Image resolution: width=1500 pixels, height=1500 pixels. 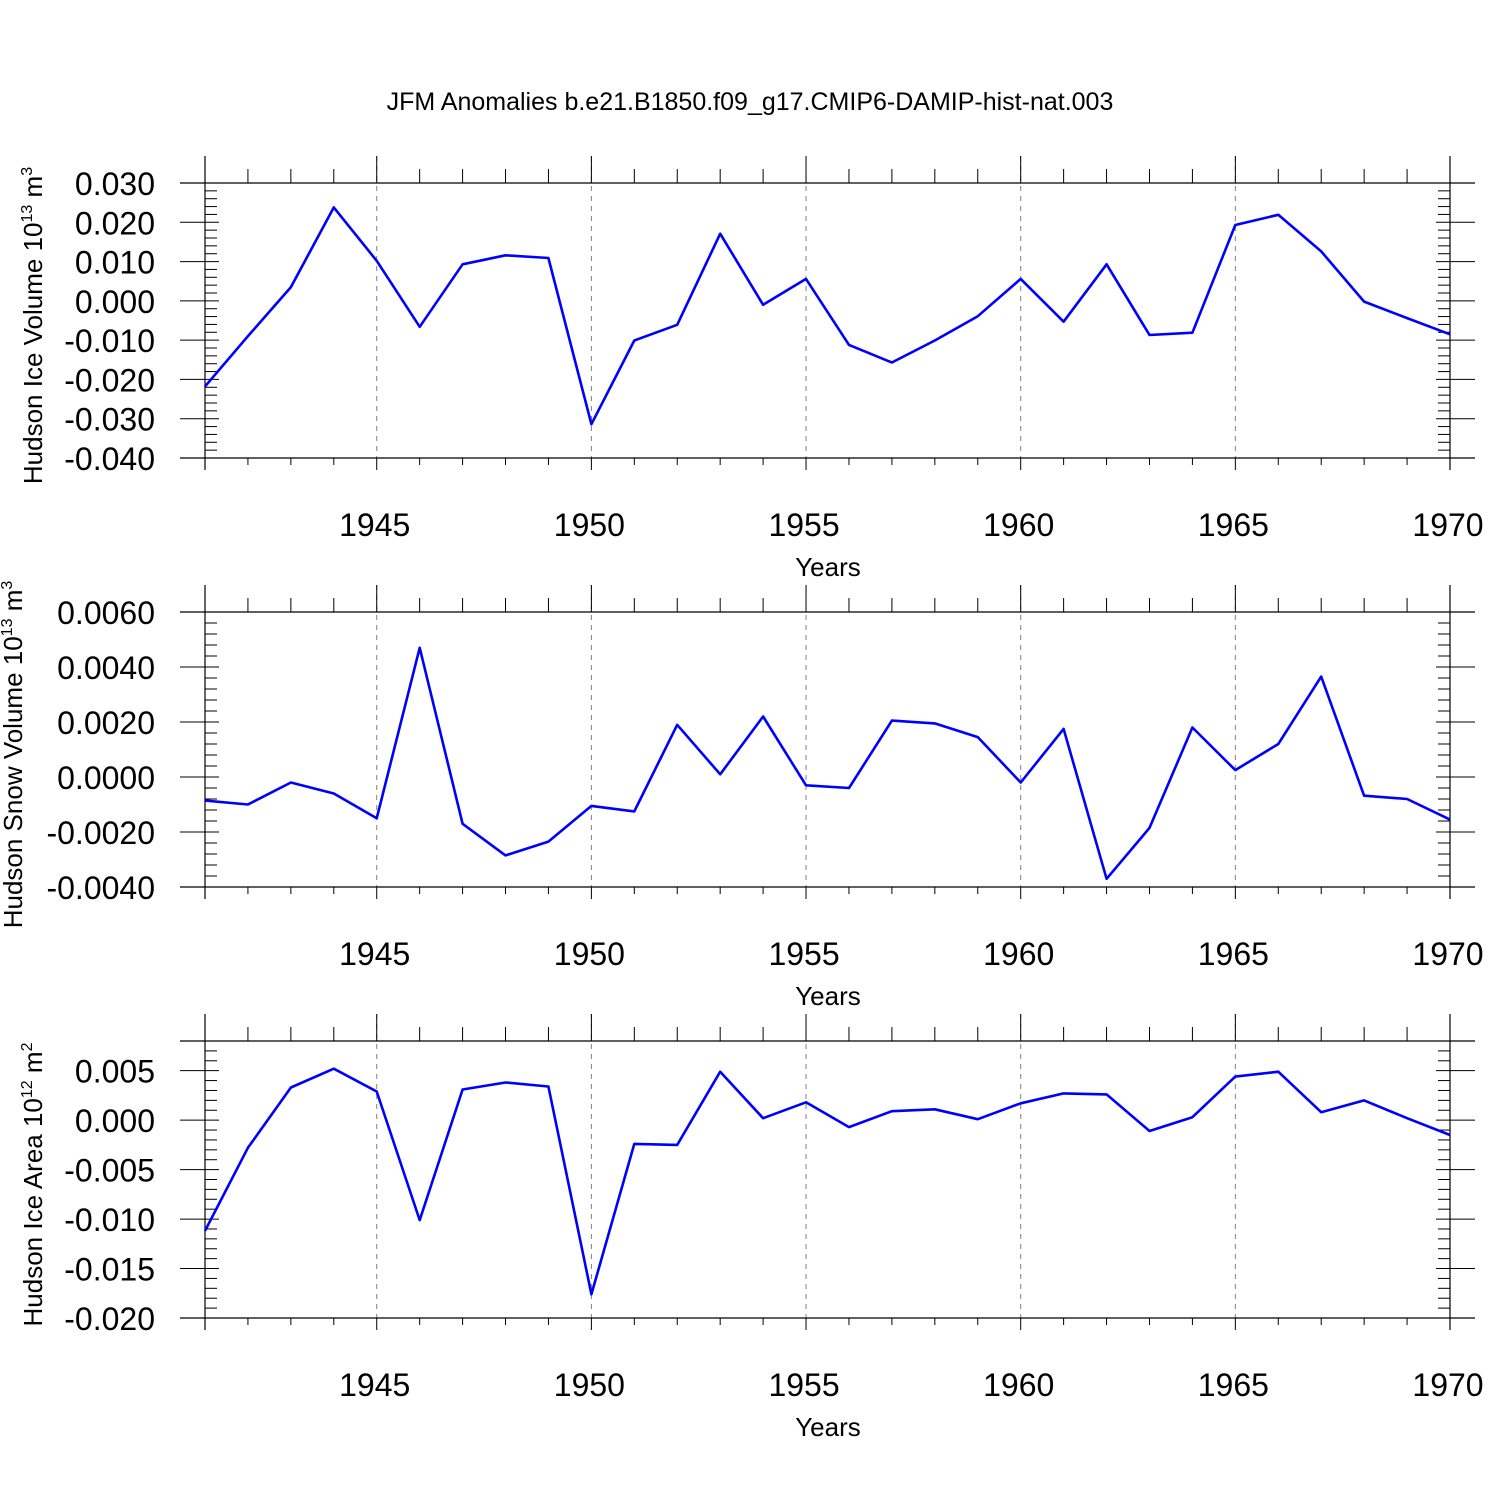 What do you see at coordinates (1018, 525) in the screenshot?
I see `ice-volume-xtick-label-1960: 1960` at bounding box center [1018, 525].